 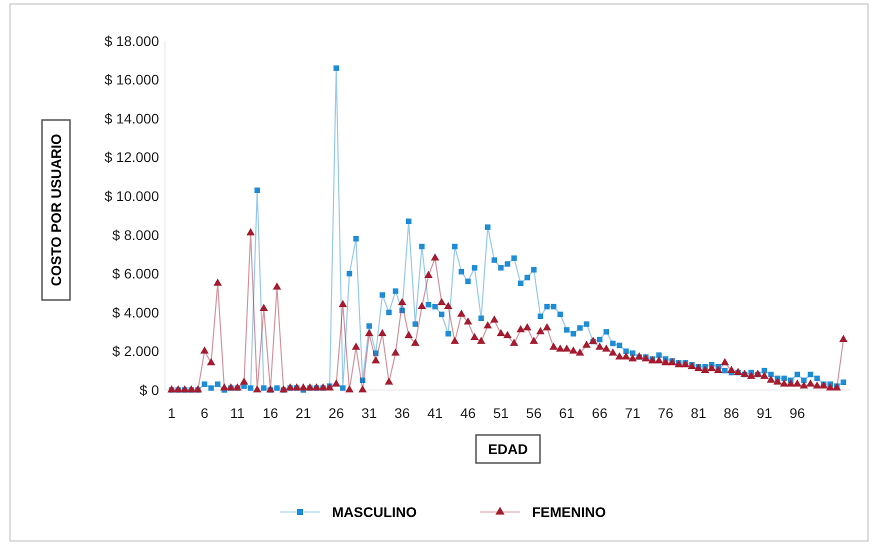 What do you see at coordinates (732, 413) in the screenshot?
I see `x-tick-label: 86` at bounding box center [732, 413].